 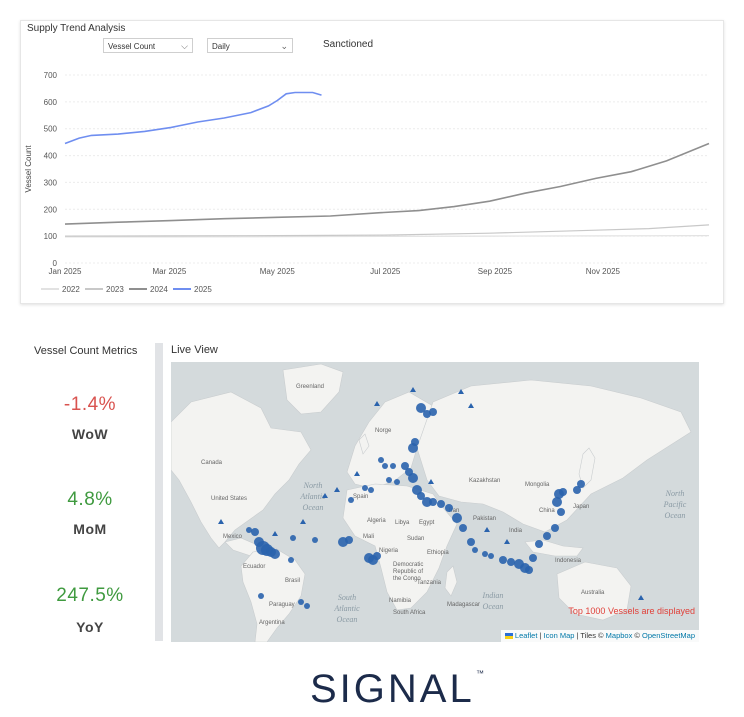 What do you see at coordinates (559, 635) in the screenshot?
I see `icon-map-link: Icon Map` at bounding box center [559, 635].